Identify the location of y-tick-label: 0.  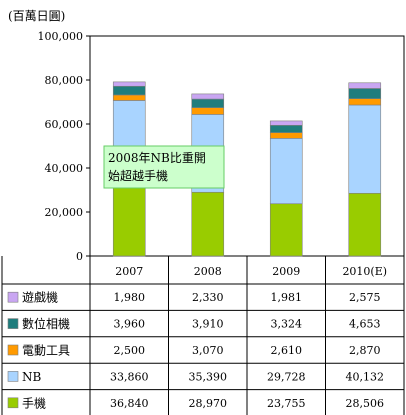
(79, 256).